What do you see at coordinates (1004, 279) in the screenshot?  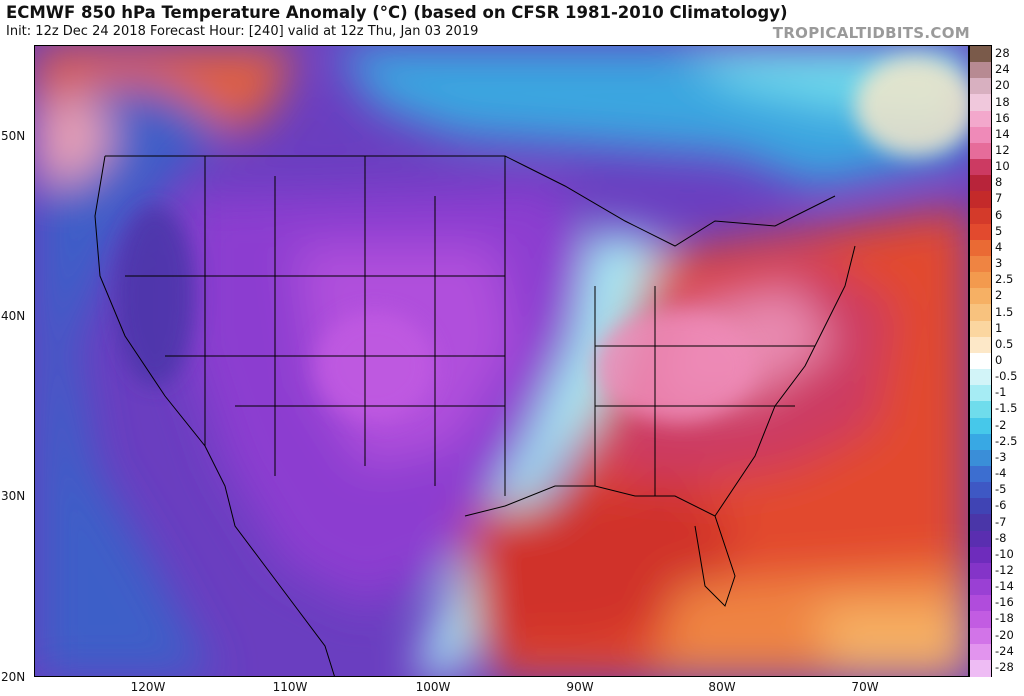 I see `colorbar-label: 2.5` at bounding box center [1004, 279].